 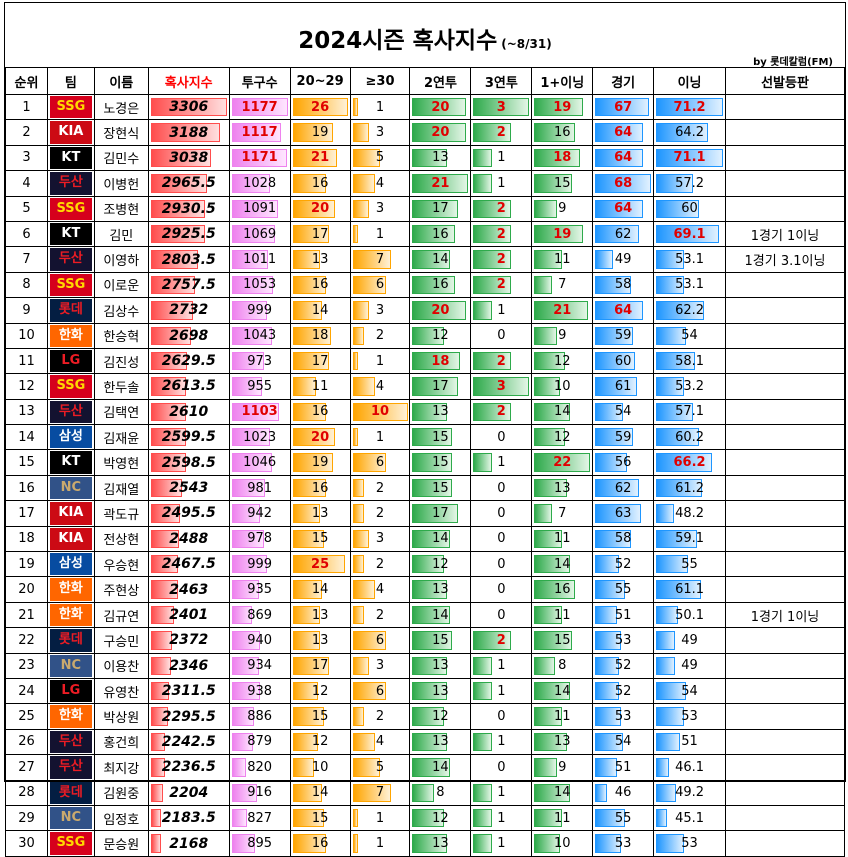 I want to click on cell-rank: 1, so click(x=26, y=107).